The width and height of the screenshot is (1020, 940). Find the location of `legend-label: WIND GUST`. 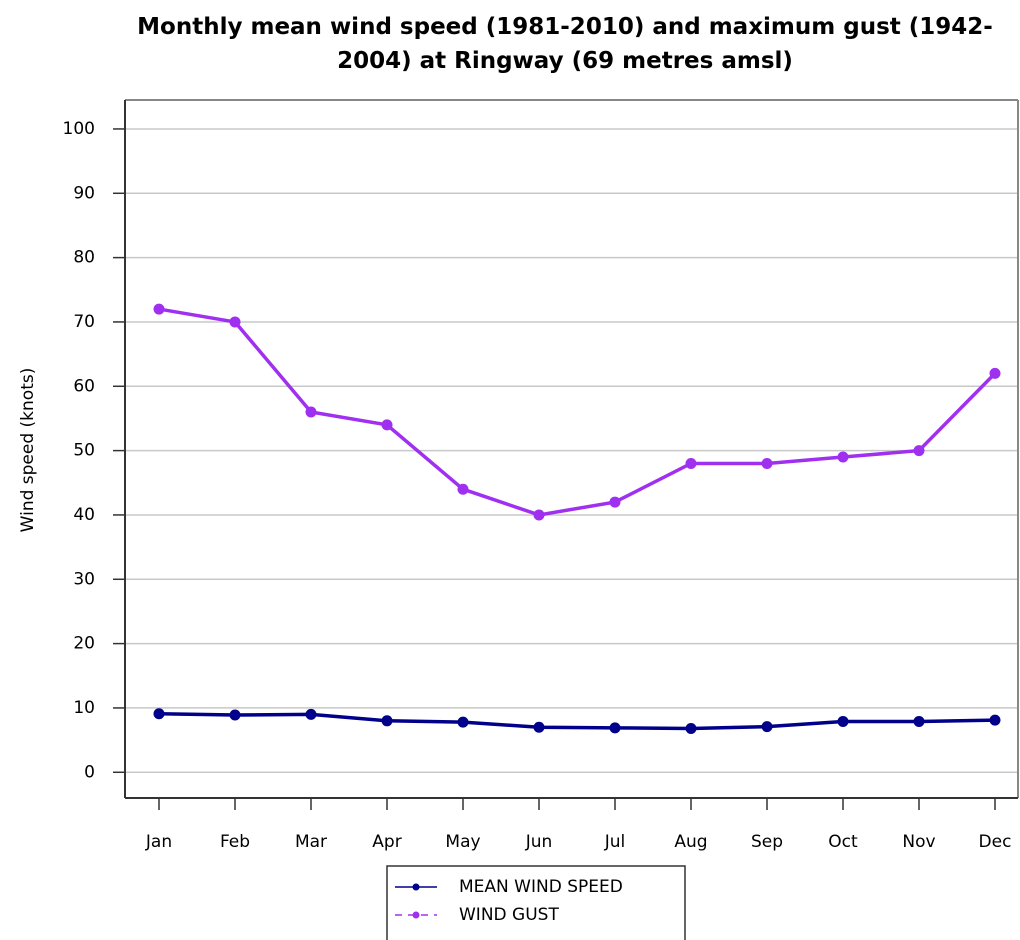

legend-label: WIND GUST is located at coordinates (509, 915).